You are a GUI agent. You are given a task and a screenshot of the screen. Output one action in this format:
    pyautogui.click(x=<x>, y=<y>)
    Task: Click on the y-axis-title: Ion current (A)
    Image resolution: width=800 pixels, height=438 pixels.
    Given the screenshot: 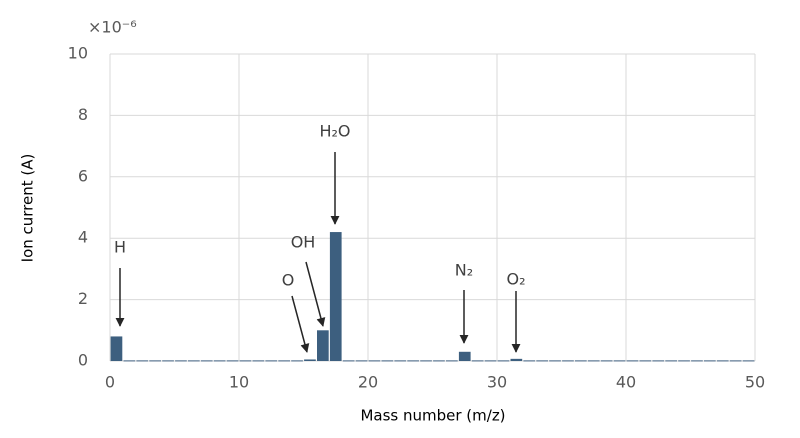 What is the action you would take?
    pyautogui.click(x=28, y=208)
    